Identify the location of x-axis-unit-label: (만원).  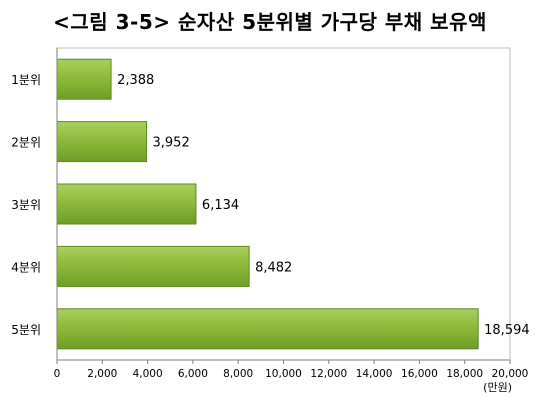
(497, 387).